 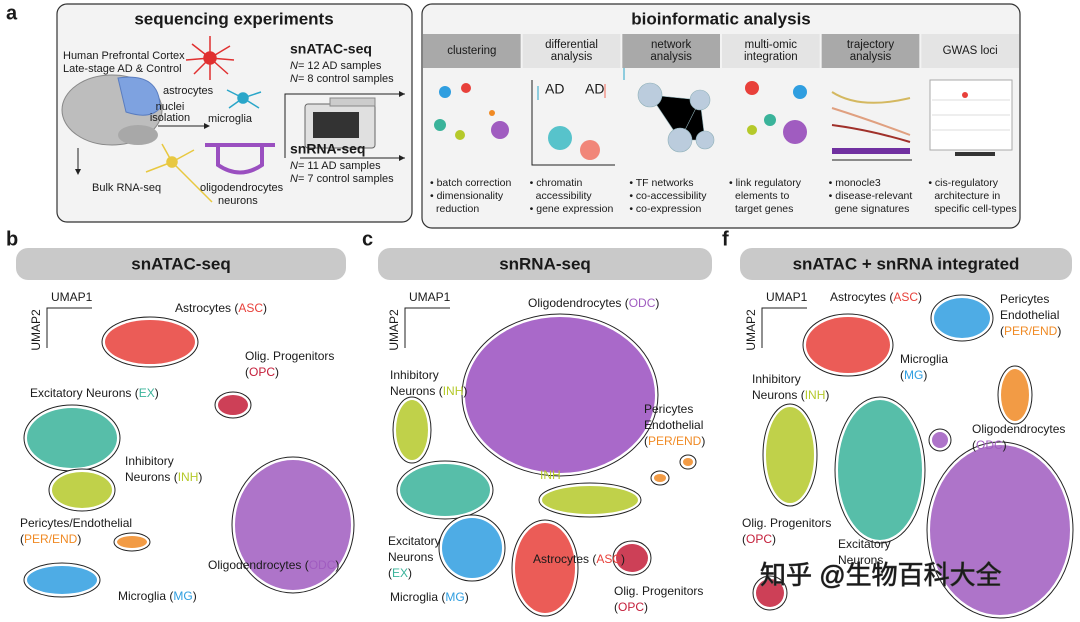 I want to click on watermark: 知乎 @生物百科大全, so click(x=881, y=575).